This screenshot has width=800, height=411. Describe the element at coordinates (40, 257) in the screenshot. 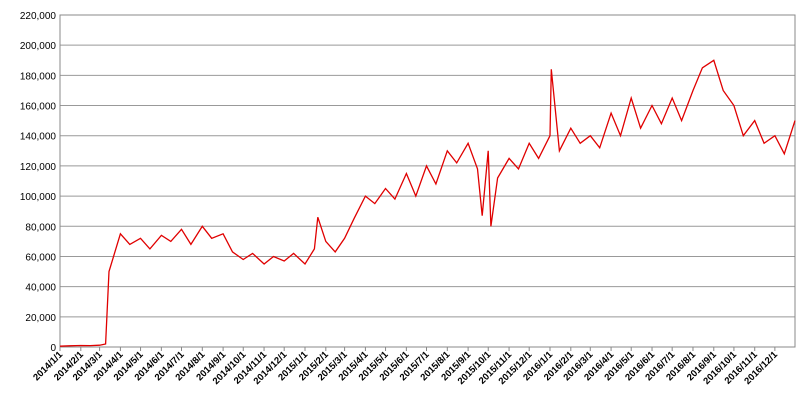

I see `y-tick-label: 60,000` at that location.